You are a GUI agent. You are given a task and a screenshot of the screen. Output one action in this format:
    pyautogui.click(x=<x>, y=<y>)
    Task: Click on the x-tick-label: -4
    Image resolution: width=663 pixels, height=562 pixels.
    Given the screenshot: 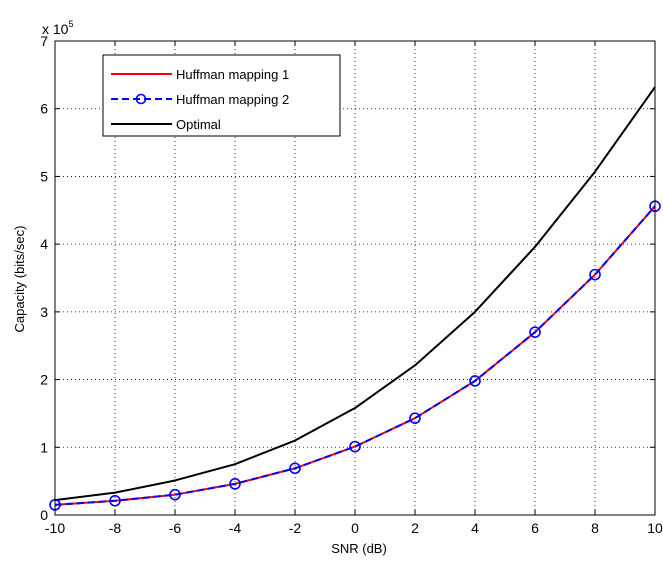 What is the action you would take?
    pyautogui.click(x=235, y=528)
    